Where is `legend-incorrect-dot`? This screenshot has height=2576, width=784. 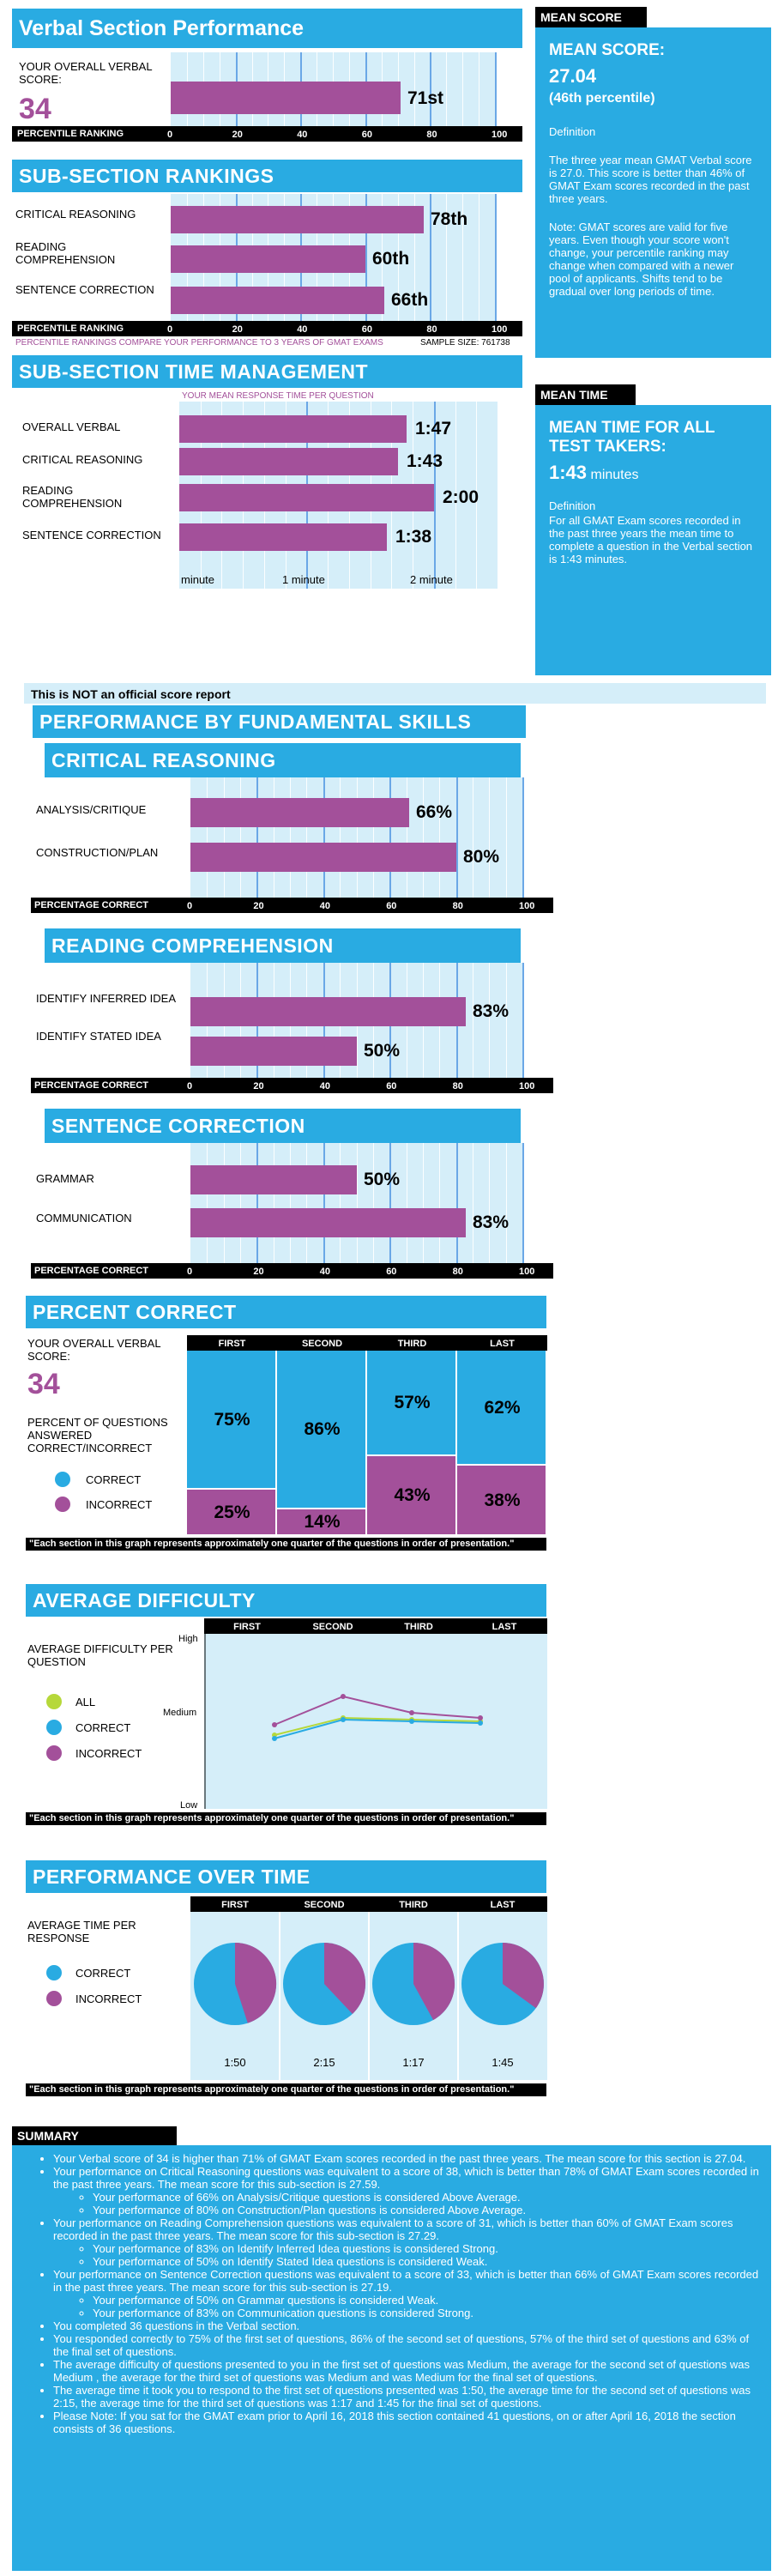 legend-incorrect-dot is located at coordinates (54, 1753).